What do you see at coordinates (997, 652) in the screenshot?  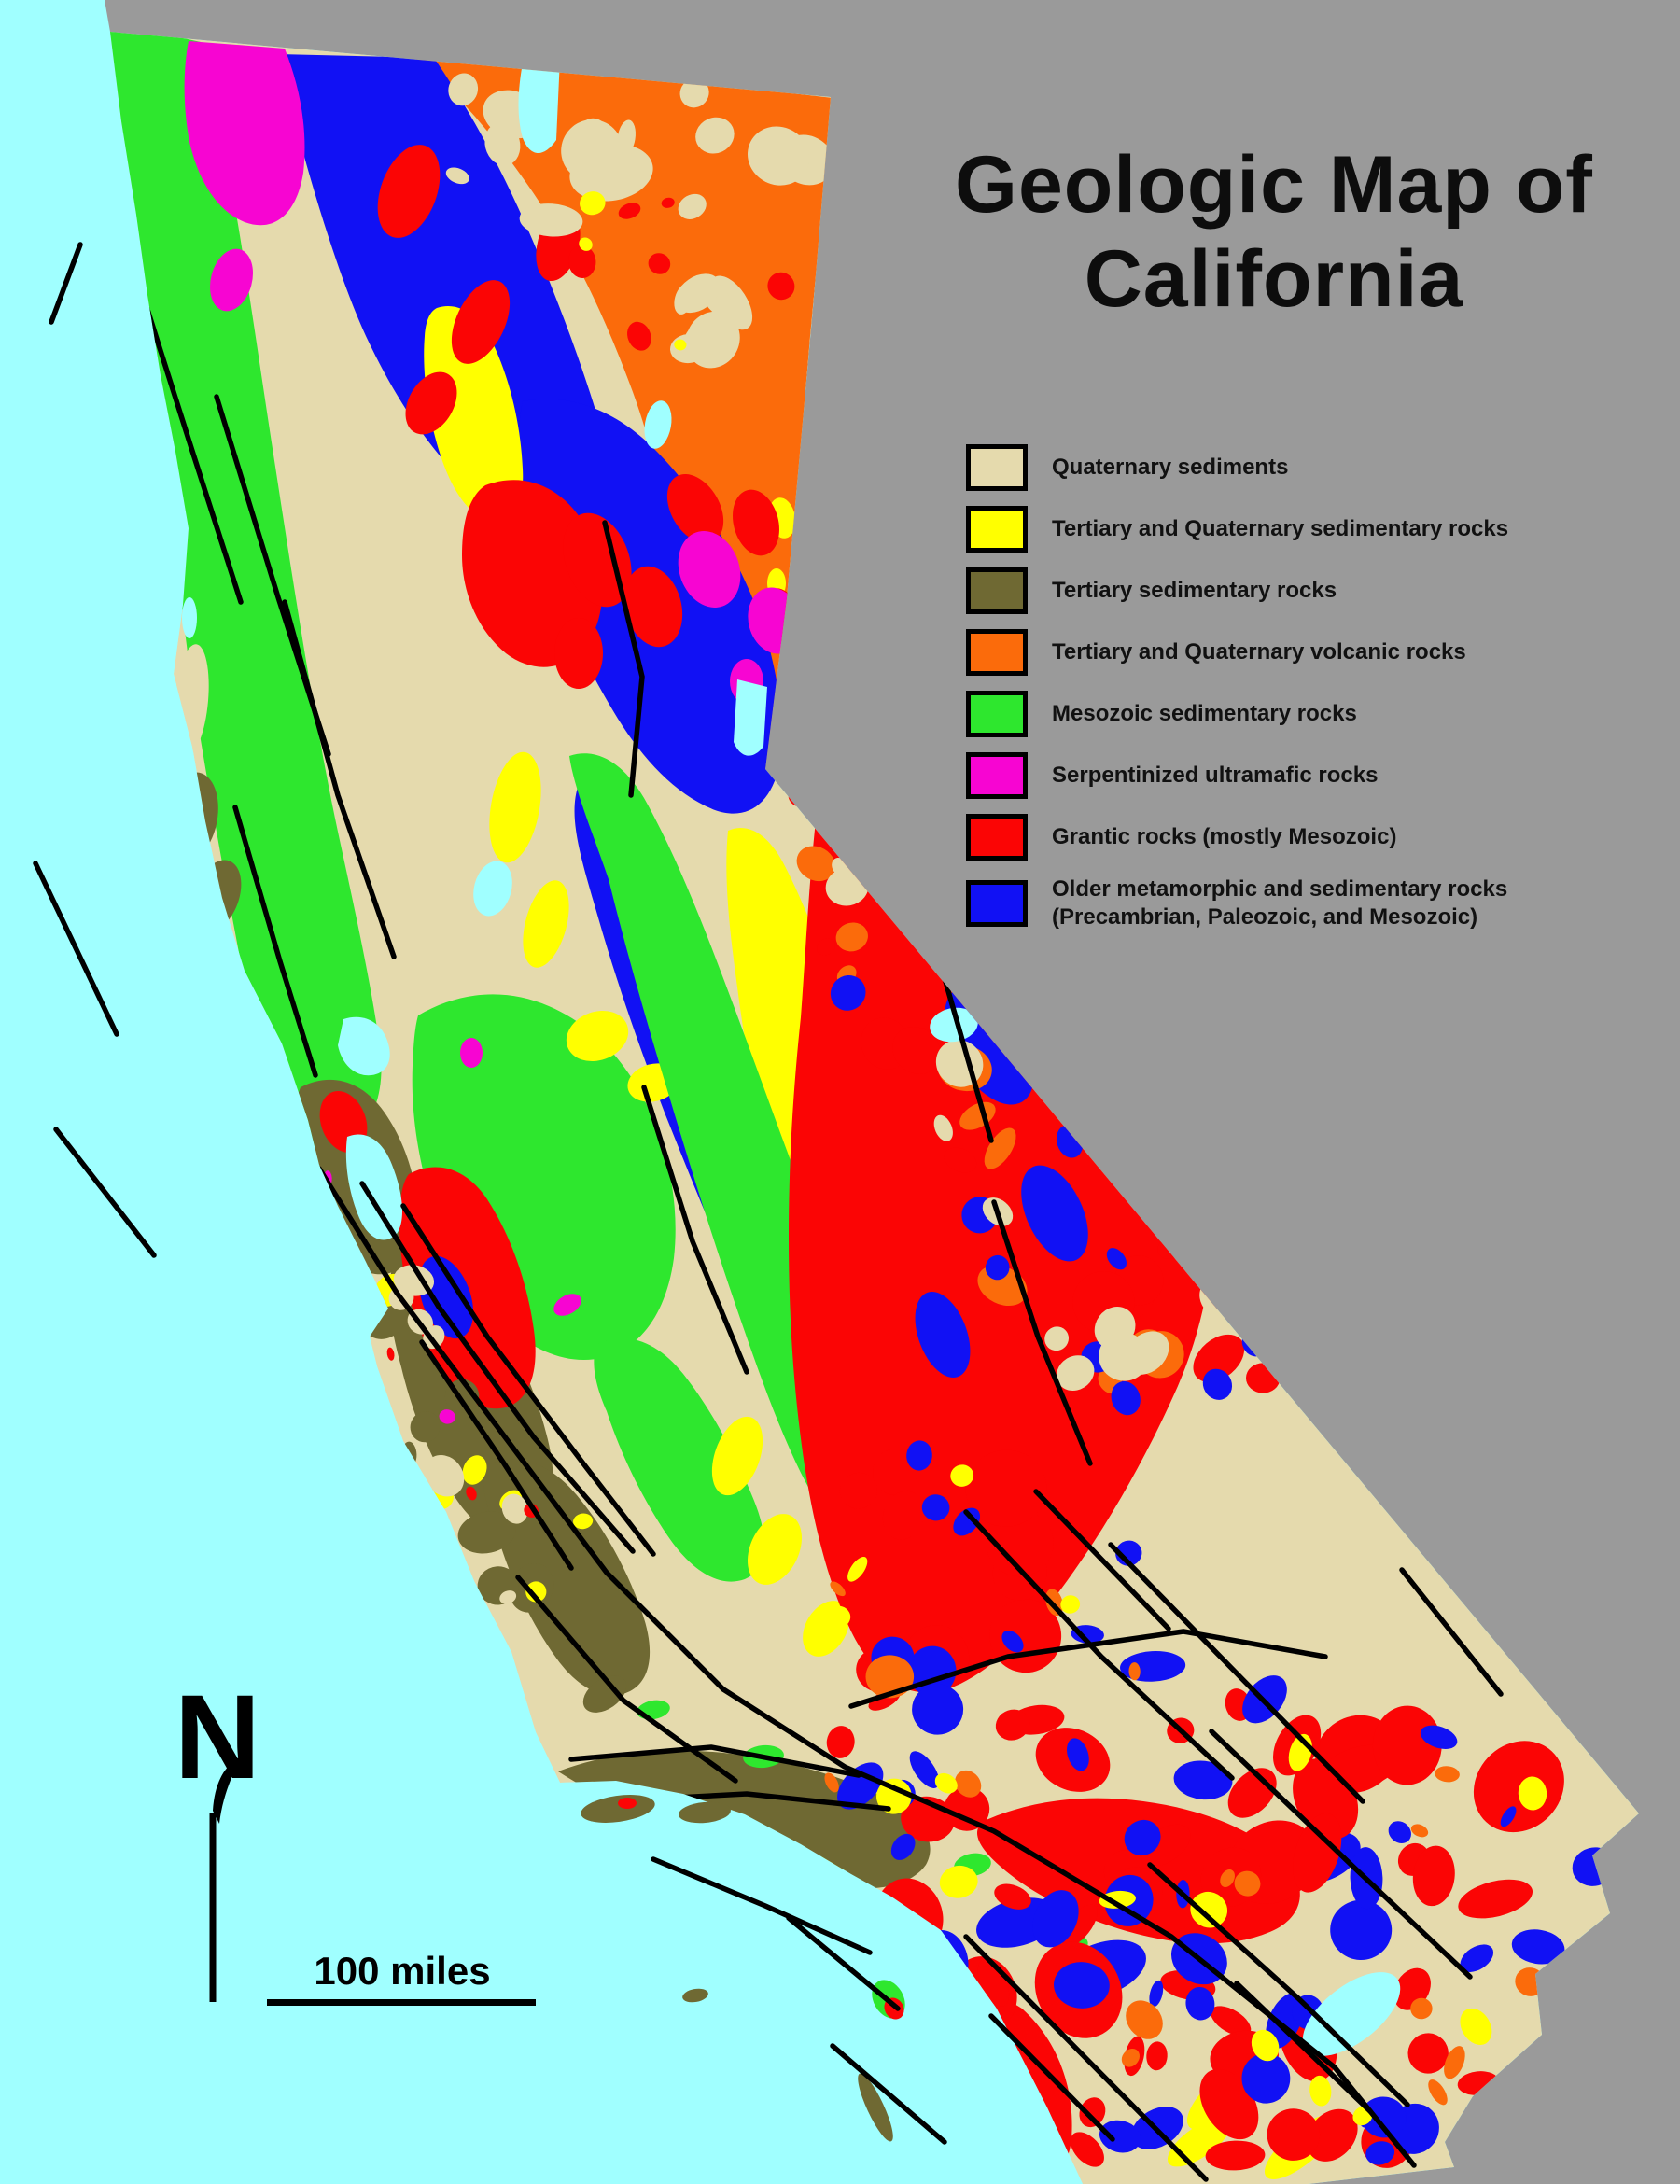 I see `legend-swatch-volcanic` at bounding box center [997, 652].